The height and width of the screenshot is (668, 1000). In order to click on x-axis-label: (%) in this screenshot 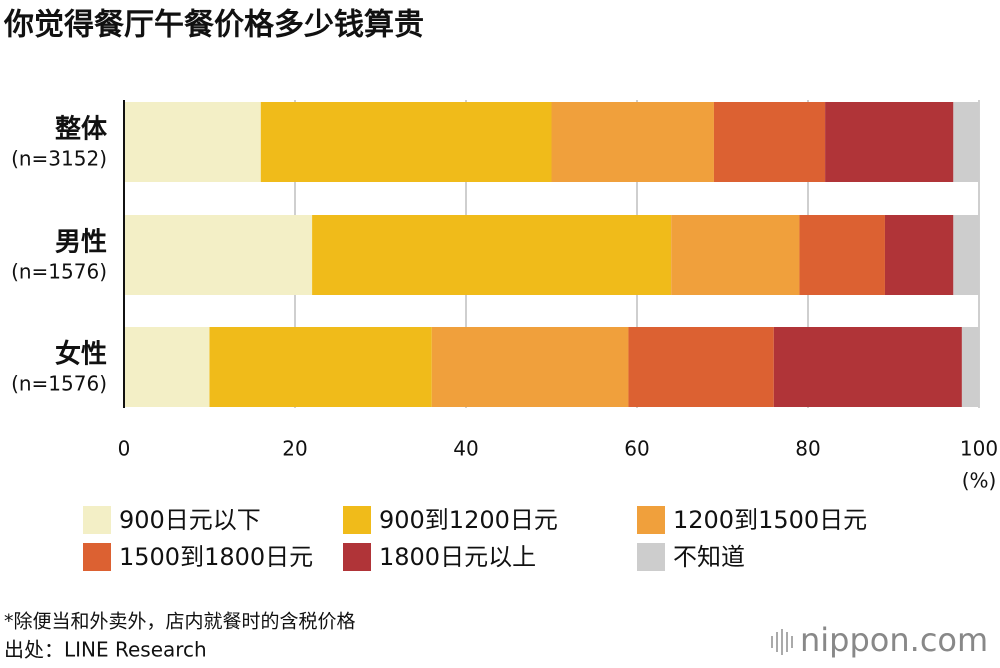, I will do `click(979, 481)`.